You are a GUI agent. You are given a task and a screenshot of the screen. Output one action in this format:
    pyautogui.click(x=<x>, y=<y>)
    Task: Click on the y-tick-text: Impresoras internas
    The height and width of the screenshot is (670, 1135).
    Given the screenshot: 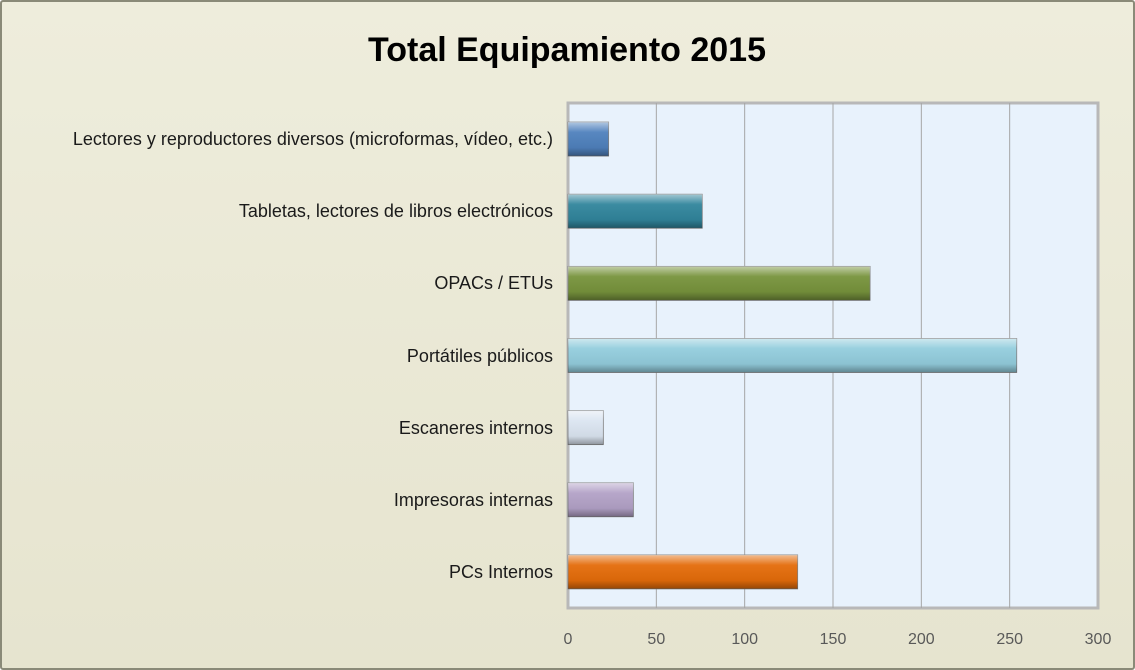 What is the action you would take?
    pyautogui.click(x=473, y=499)
    